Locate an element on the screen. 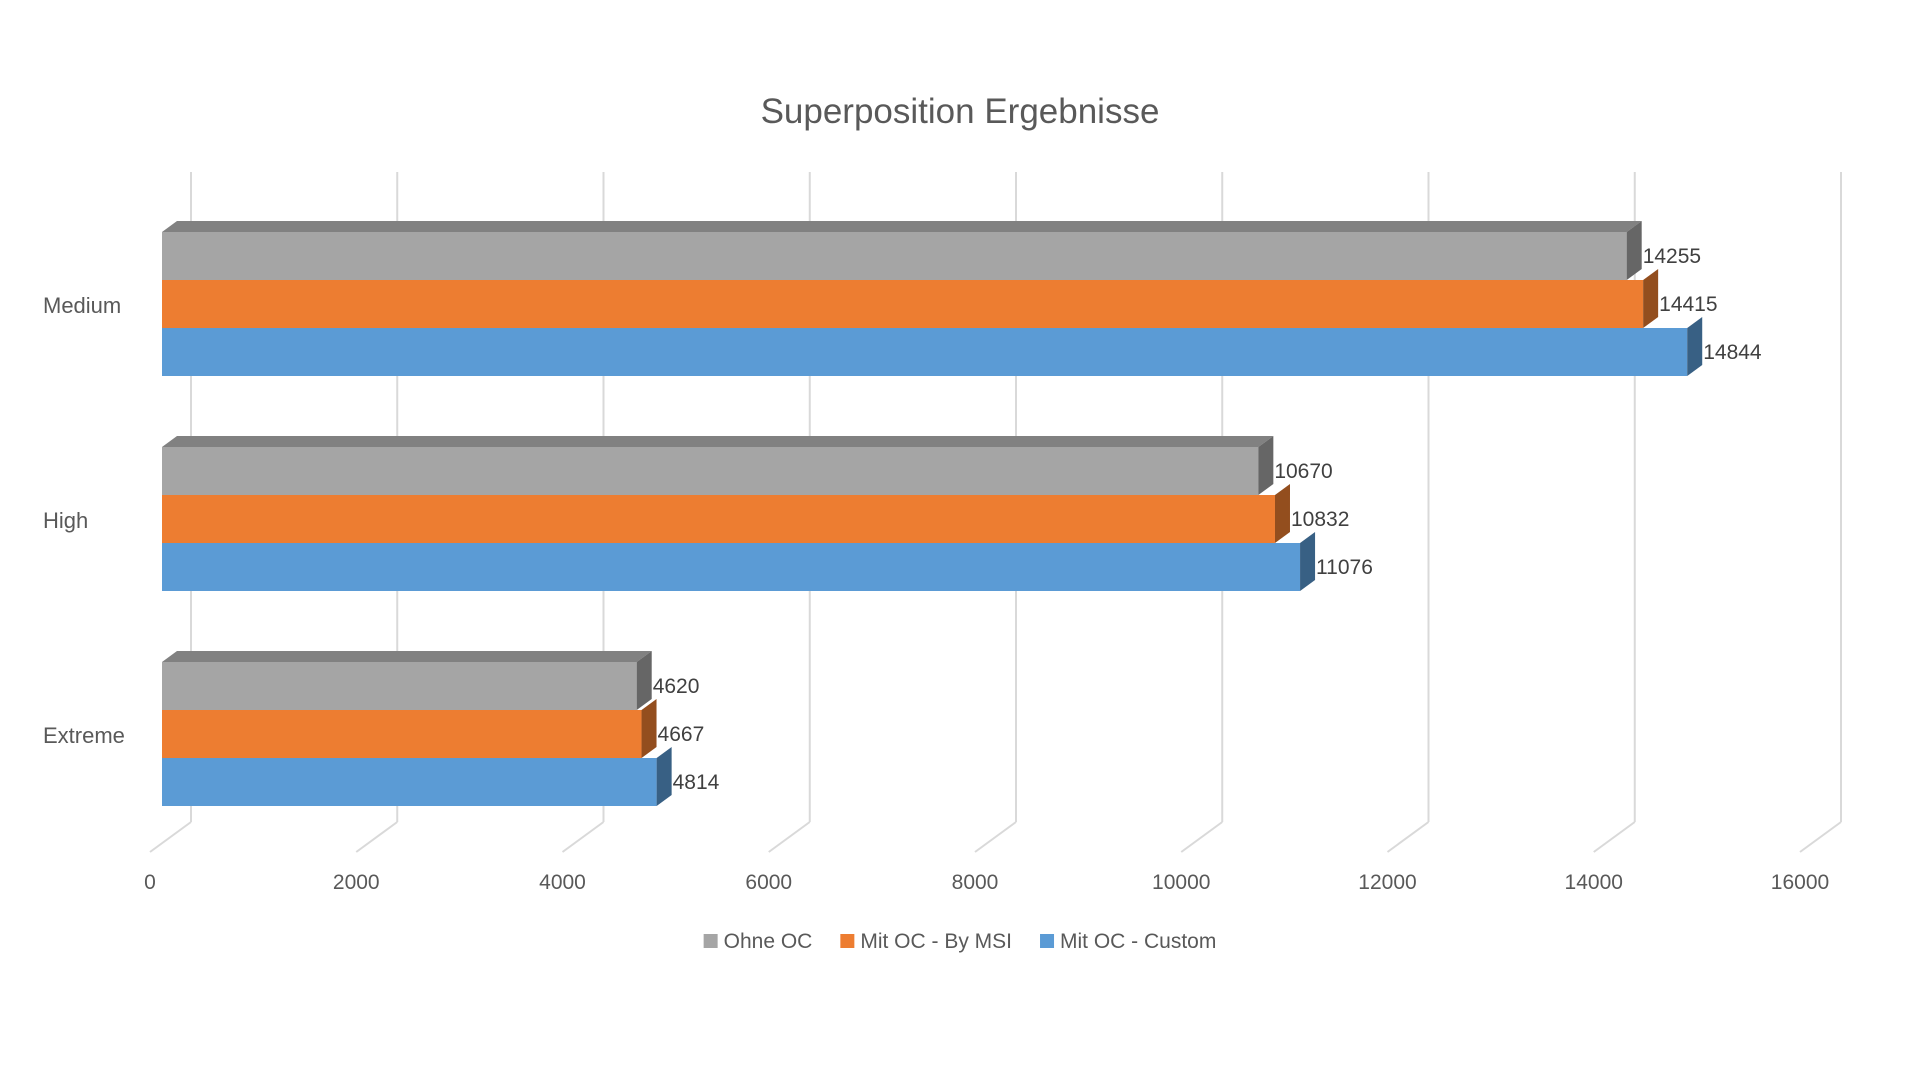 The height and width of the screenshot is (1080, 1920). data-label: 14844 is located at coordinates (1732, 352).